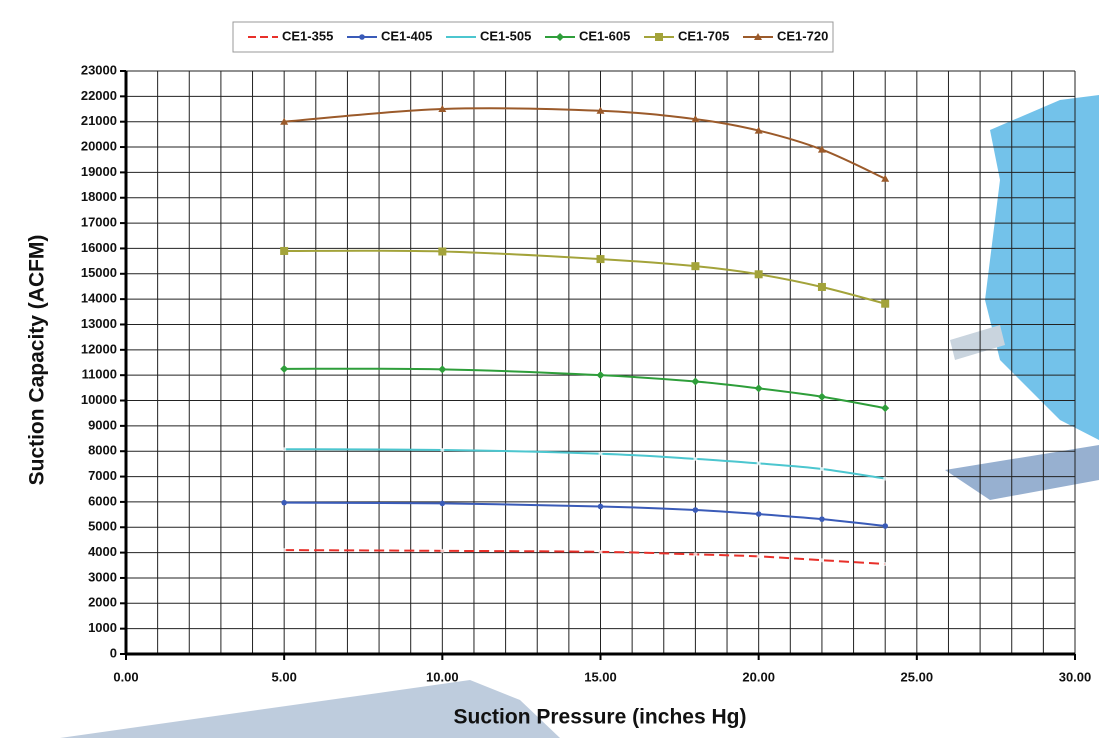 The height and width of the screenshot is (738, 1099). Describe the element at coordinates (533, 37) in the screenshot. I see `legend-box` at that location.